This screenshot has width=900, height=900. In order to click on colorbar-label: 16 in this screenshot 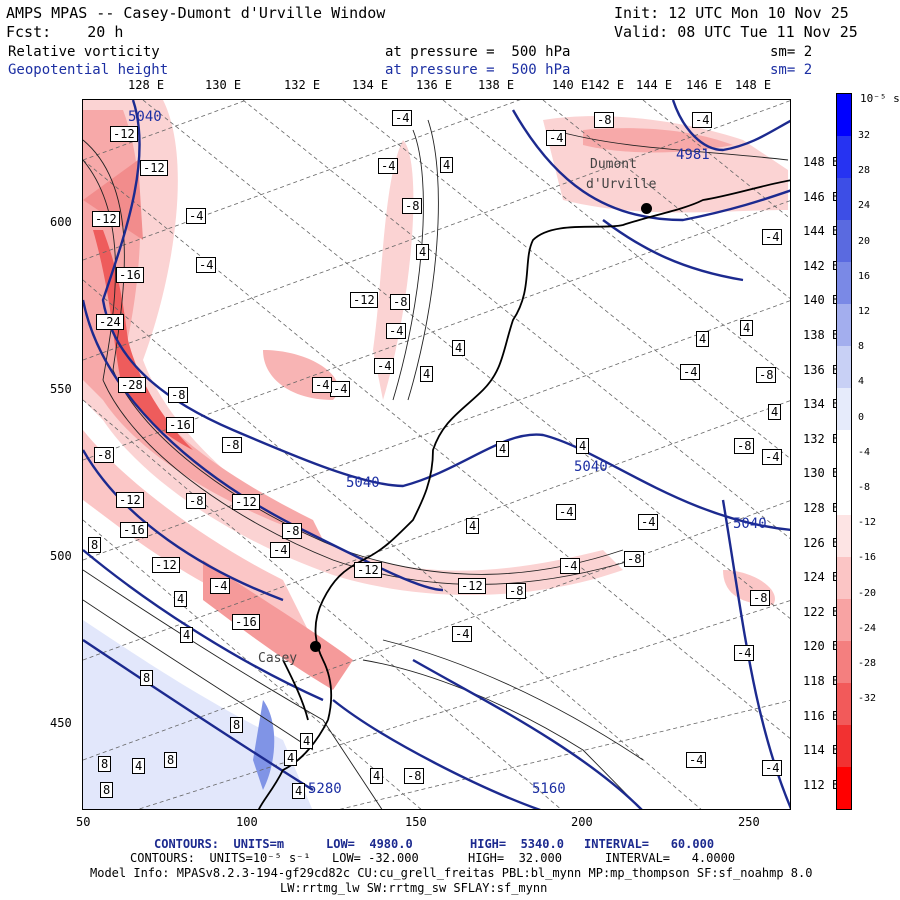, I will do `click(864, 276)`.